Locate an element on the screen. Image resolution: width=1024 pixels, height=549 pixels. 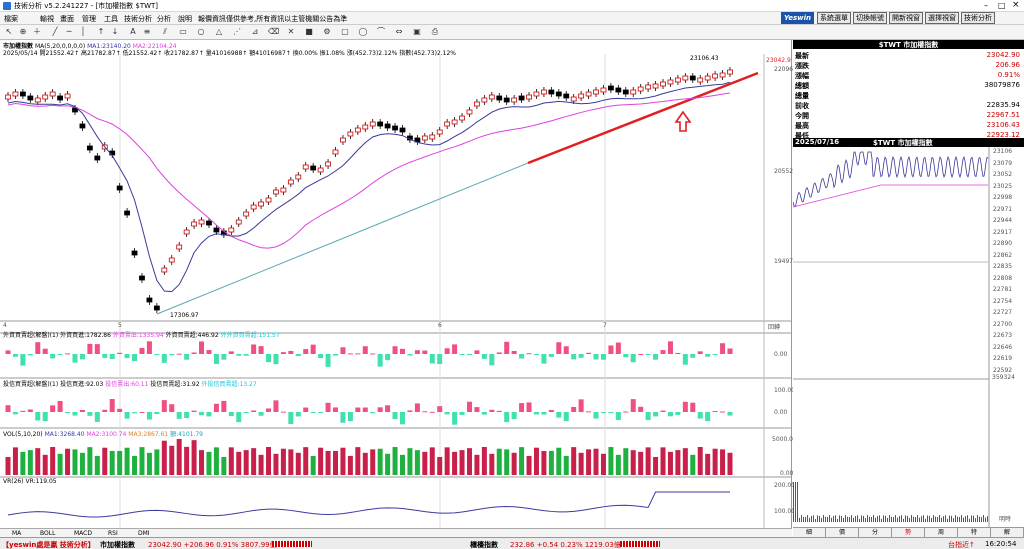
polyline-icon: ⌒ is located at coordinates (381, 31).